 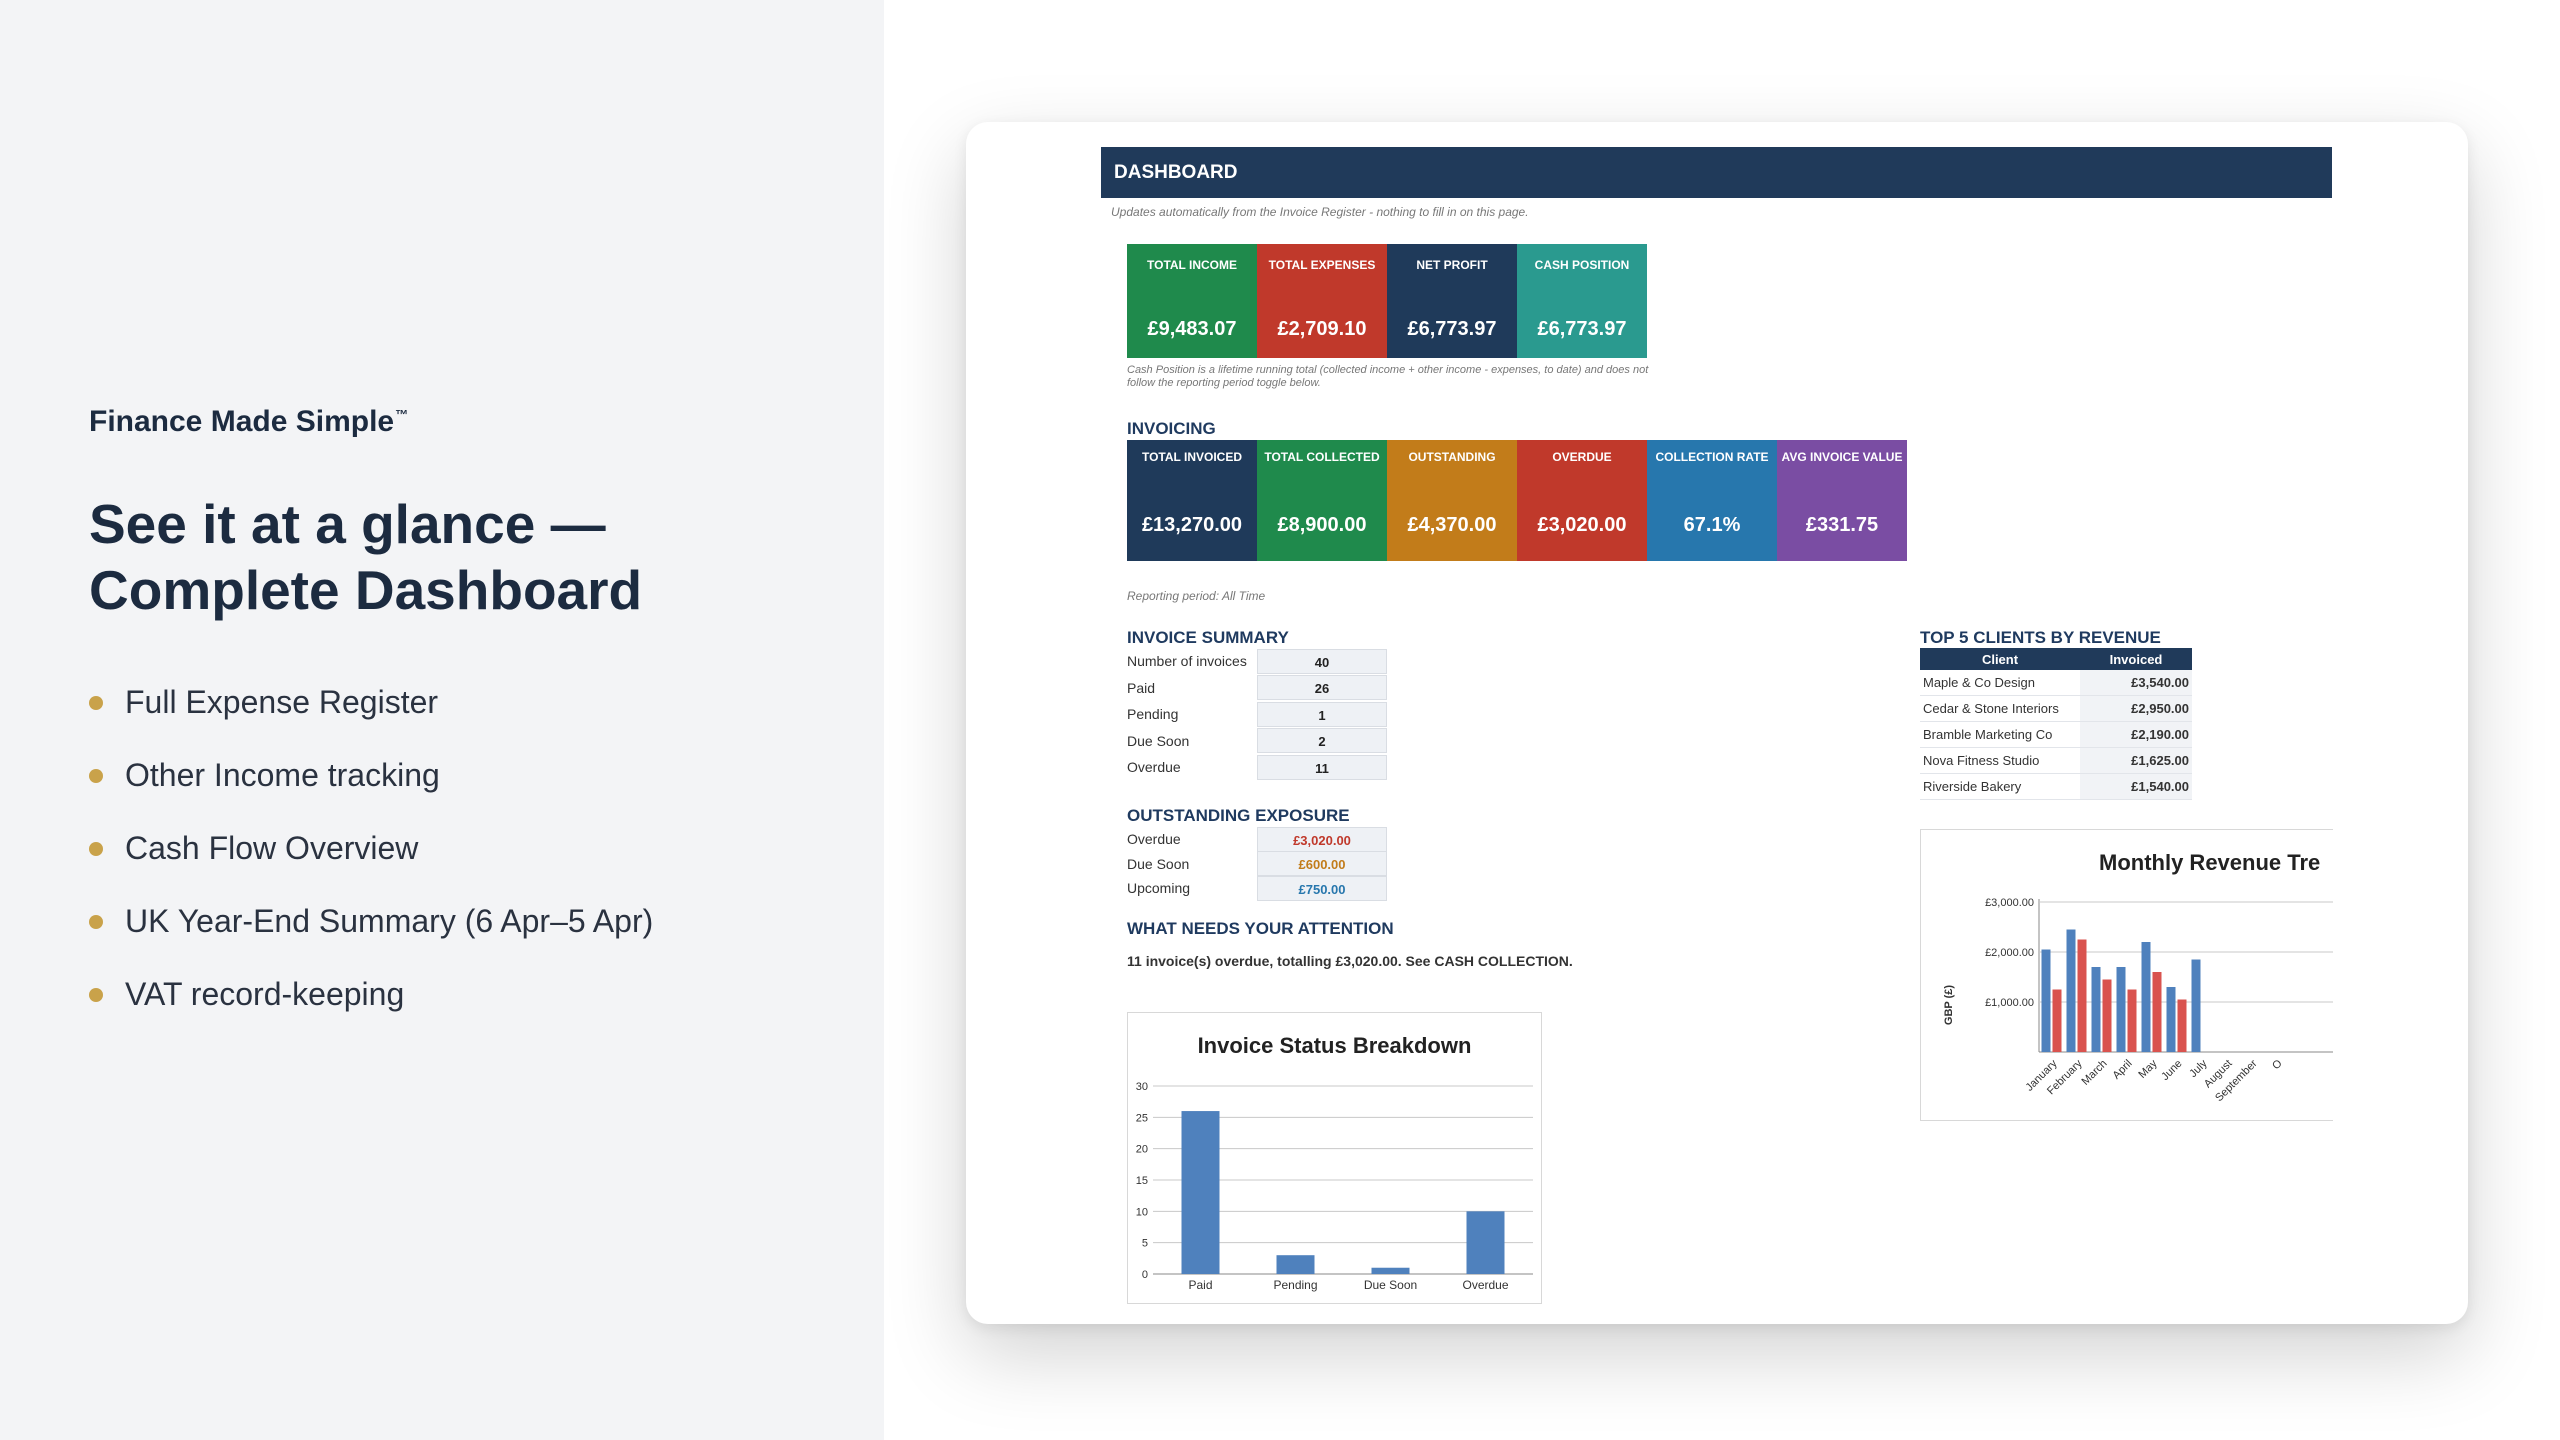 I want to click on outstanding-exposure-title: OUTSTANDING EXPOSURE, so click(x=1238, y=815).